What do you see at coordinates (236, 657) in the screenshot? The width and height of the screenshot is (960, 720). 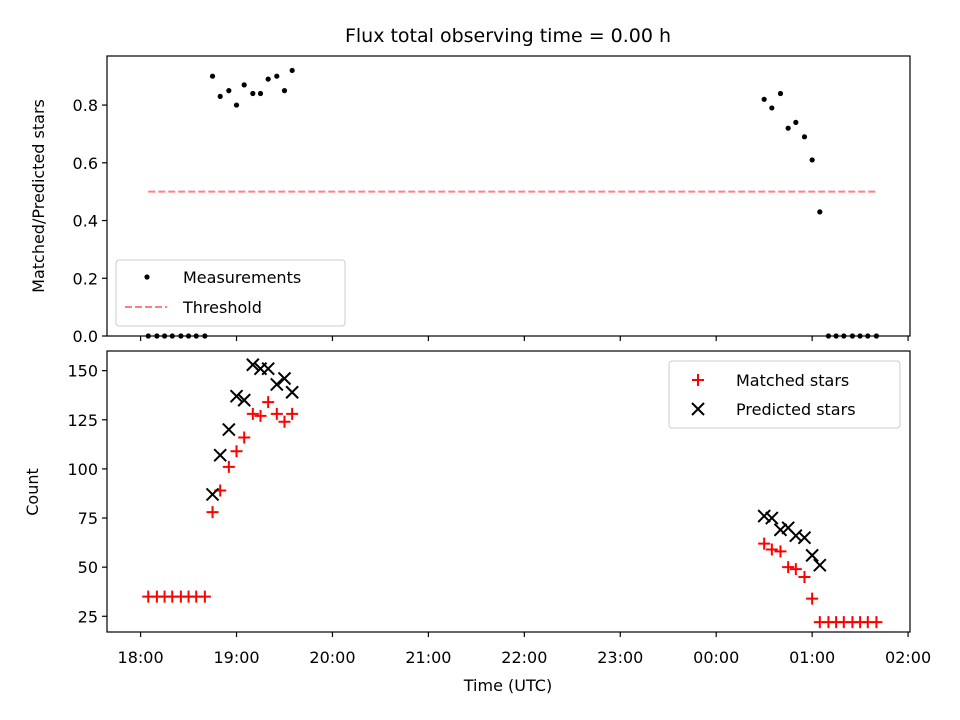 I see `x-tick-label: 19:00` at bounding box center [236, 657].